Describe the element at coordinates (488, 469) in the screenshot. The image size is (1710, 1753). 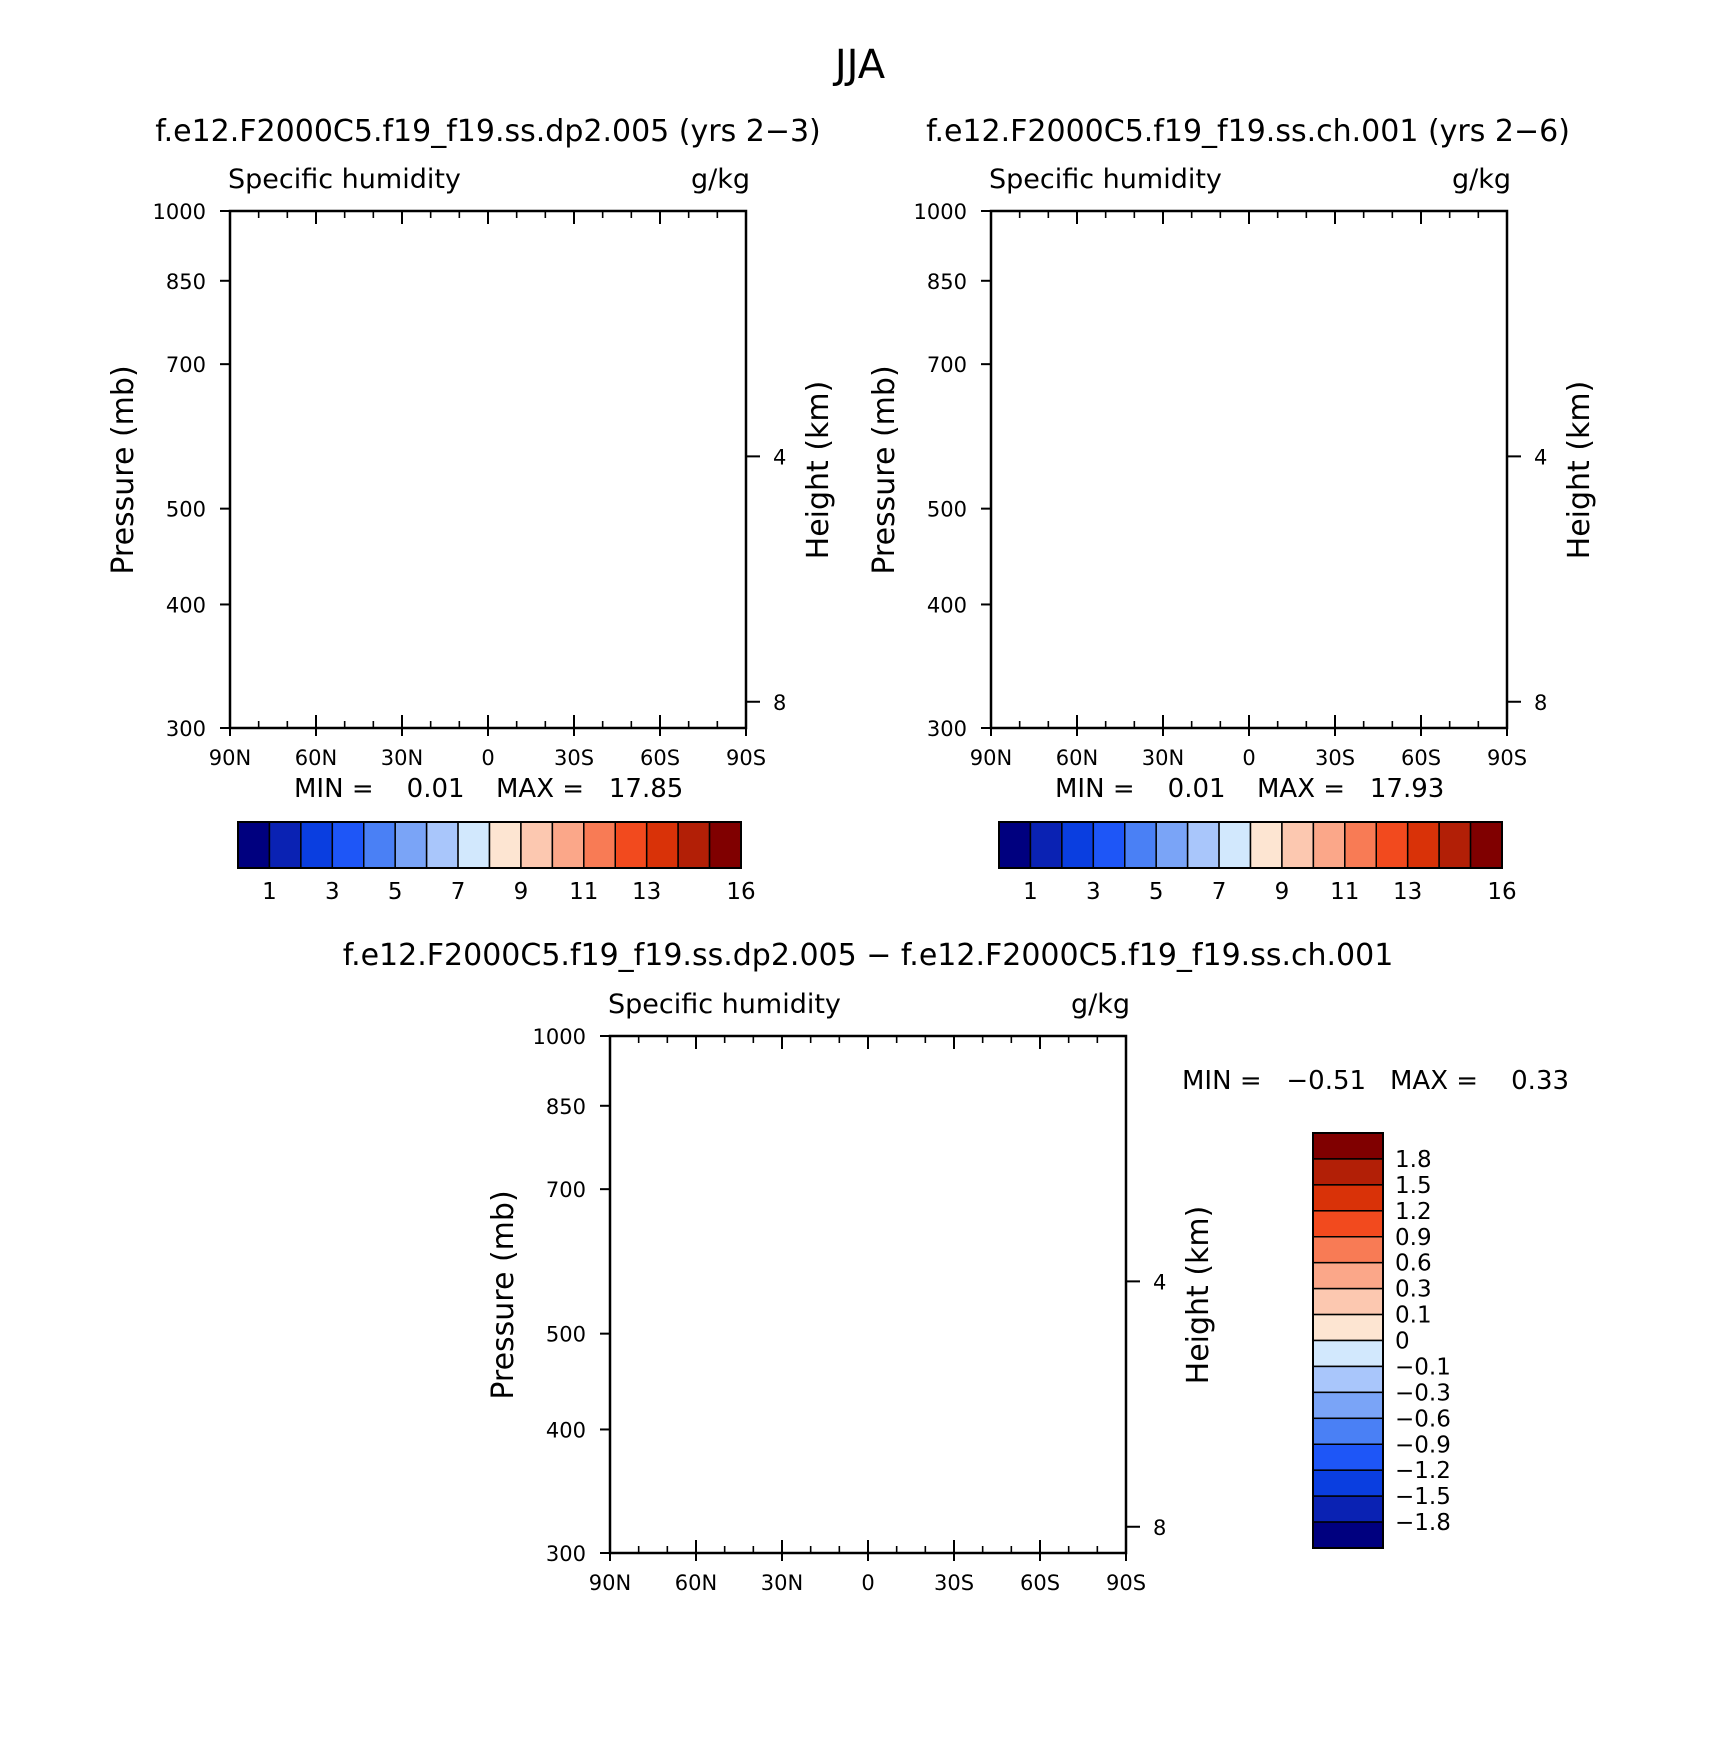
I see `panel-1-frame` at that location.